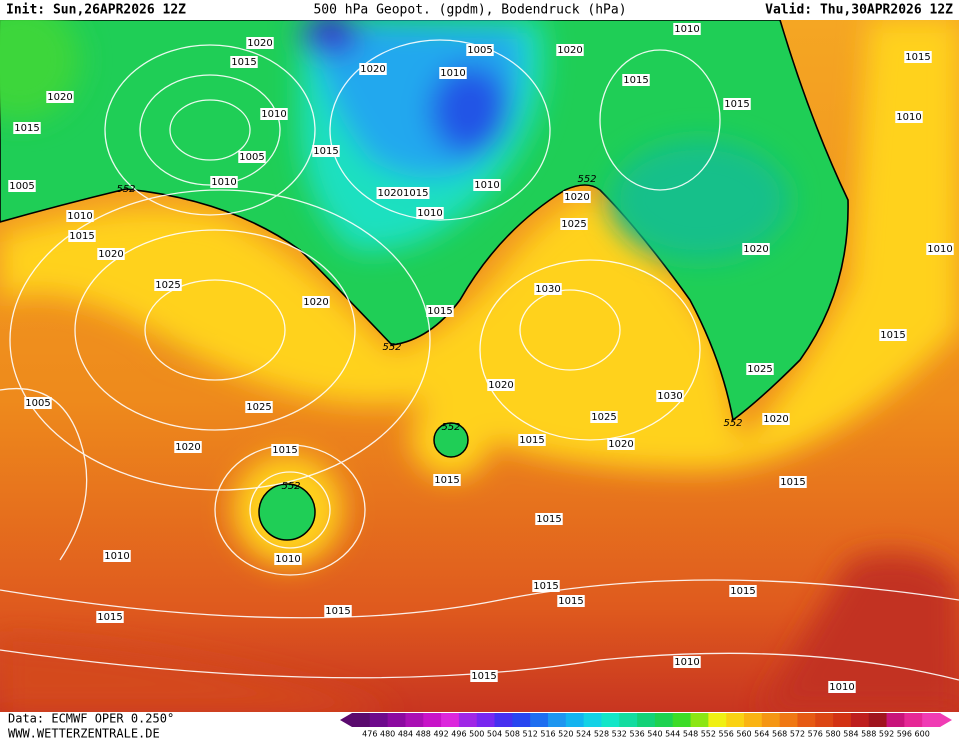 The width and height of the screenshot is (959, 745). Describe the element at coordinates (654, 734) in the screenshot. I see `colorbar-label: 540` at that location.